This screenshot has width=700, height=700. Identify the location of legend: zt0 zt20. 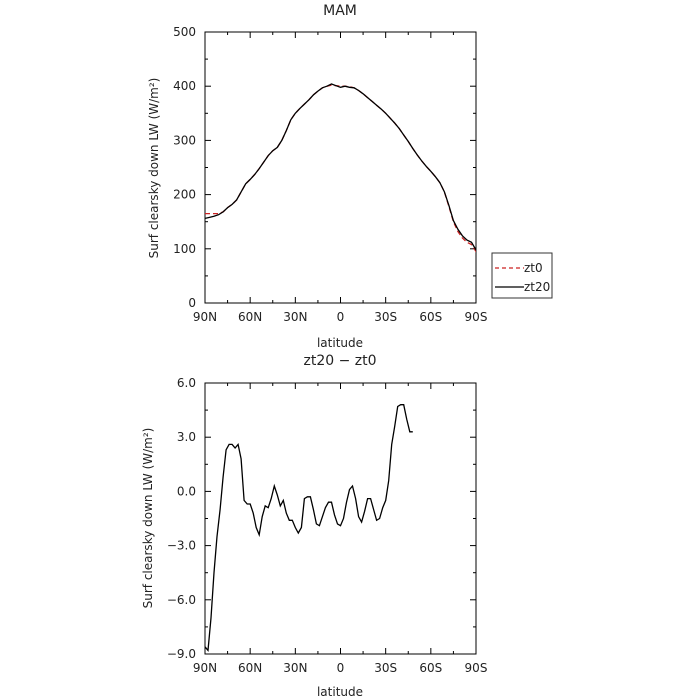
(522, 275).